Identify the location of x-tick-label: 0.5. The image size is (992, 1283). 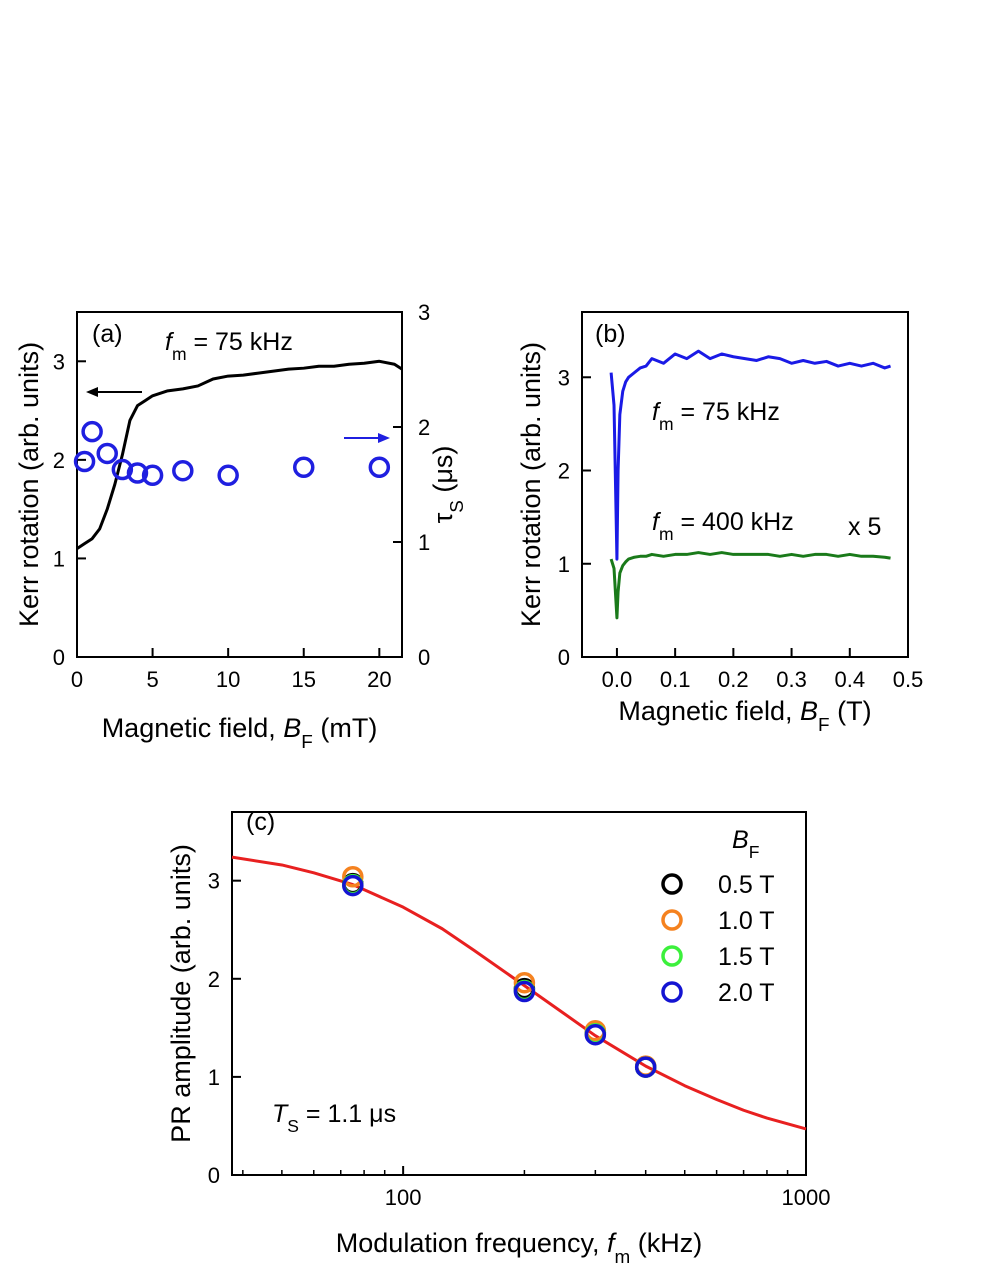
(908, 679).